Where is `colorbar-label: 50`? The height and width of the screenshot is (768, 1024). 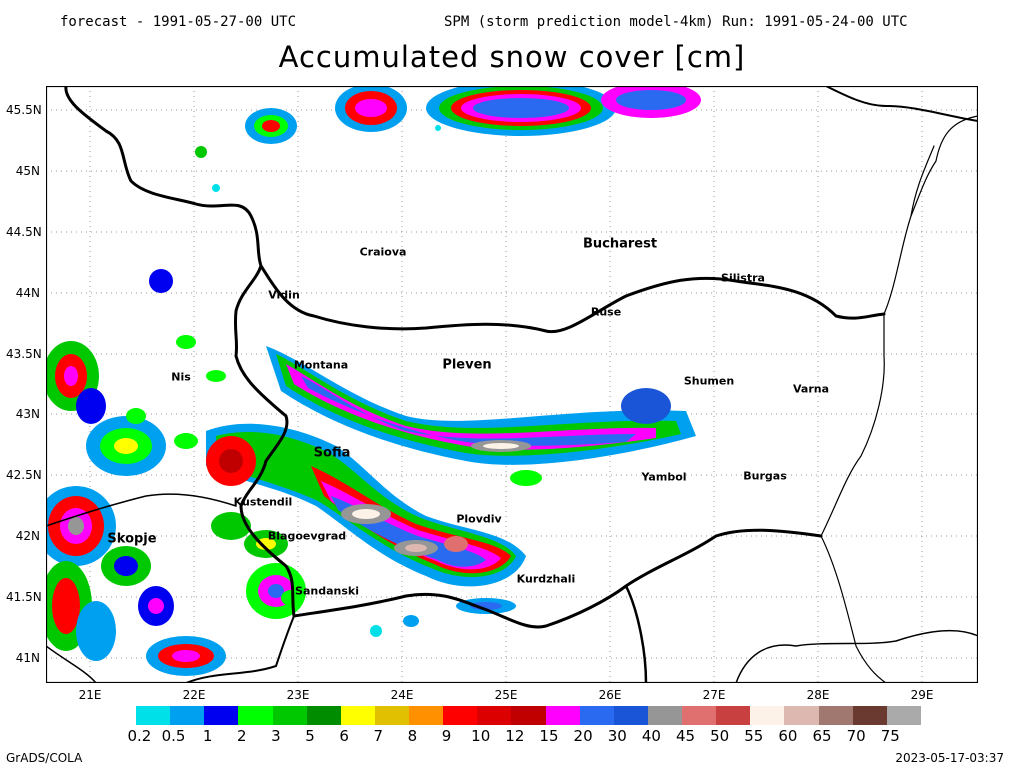
colorbar-label: 50 is located at coordinates (720, 736).